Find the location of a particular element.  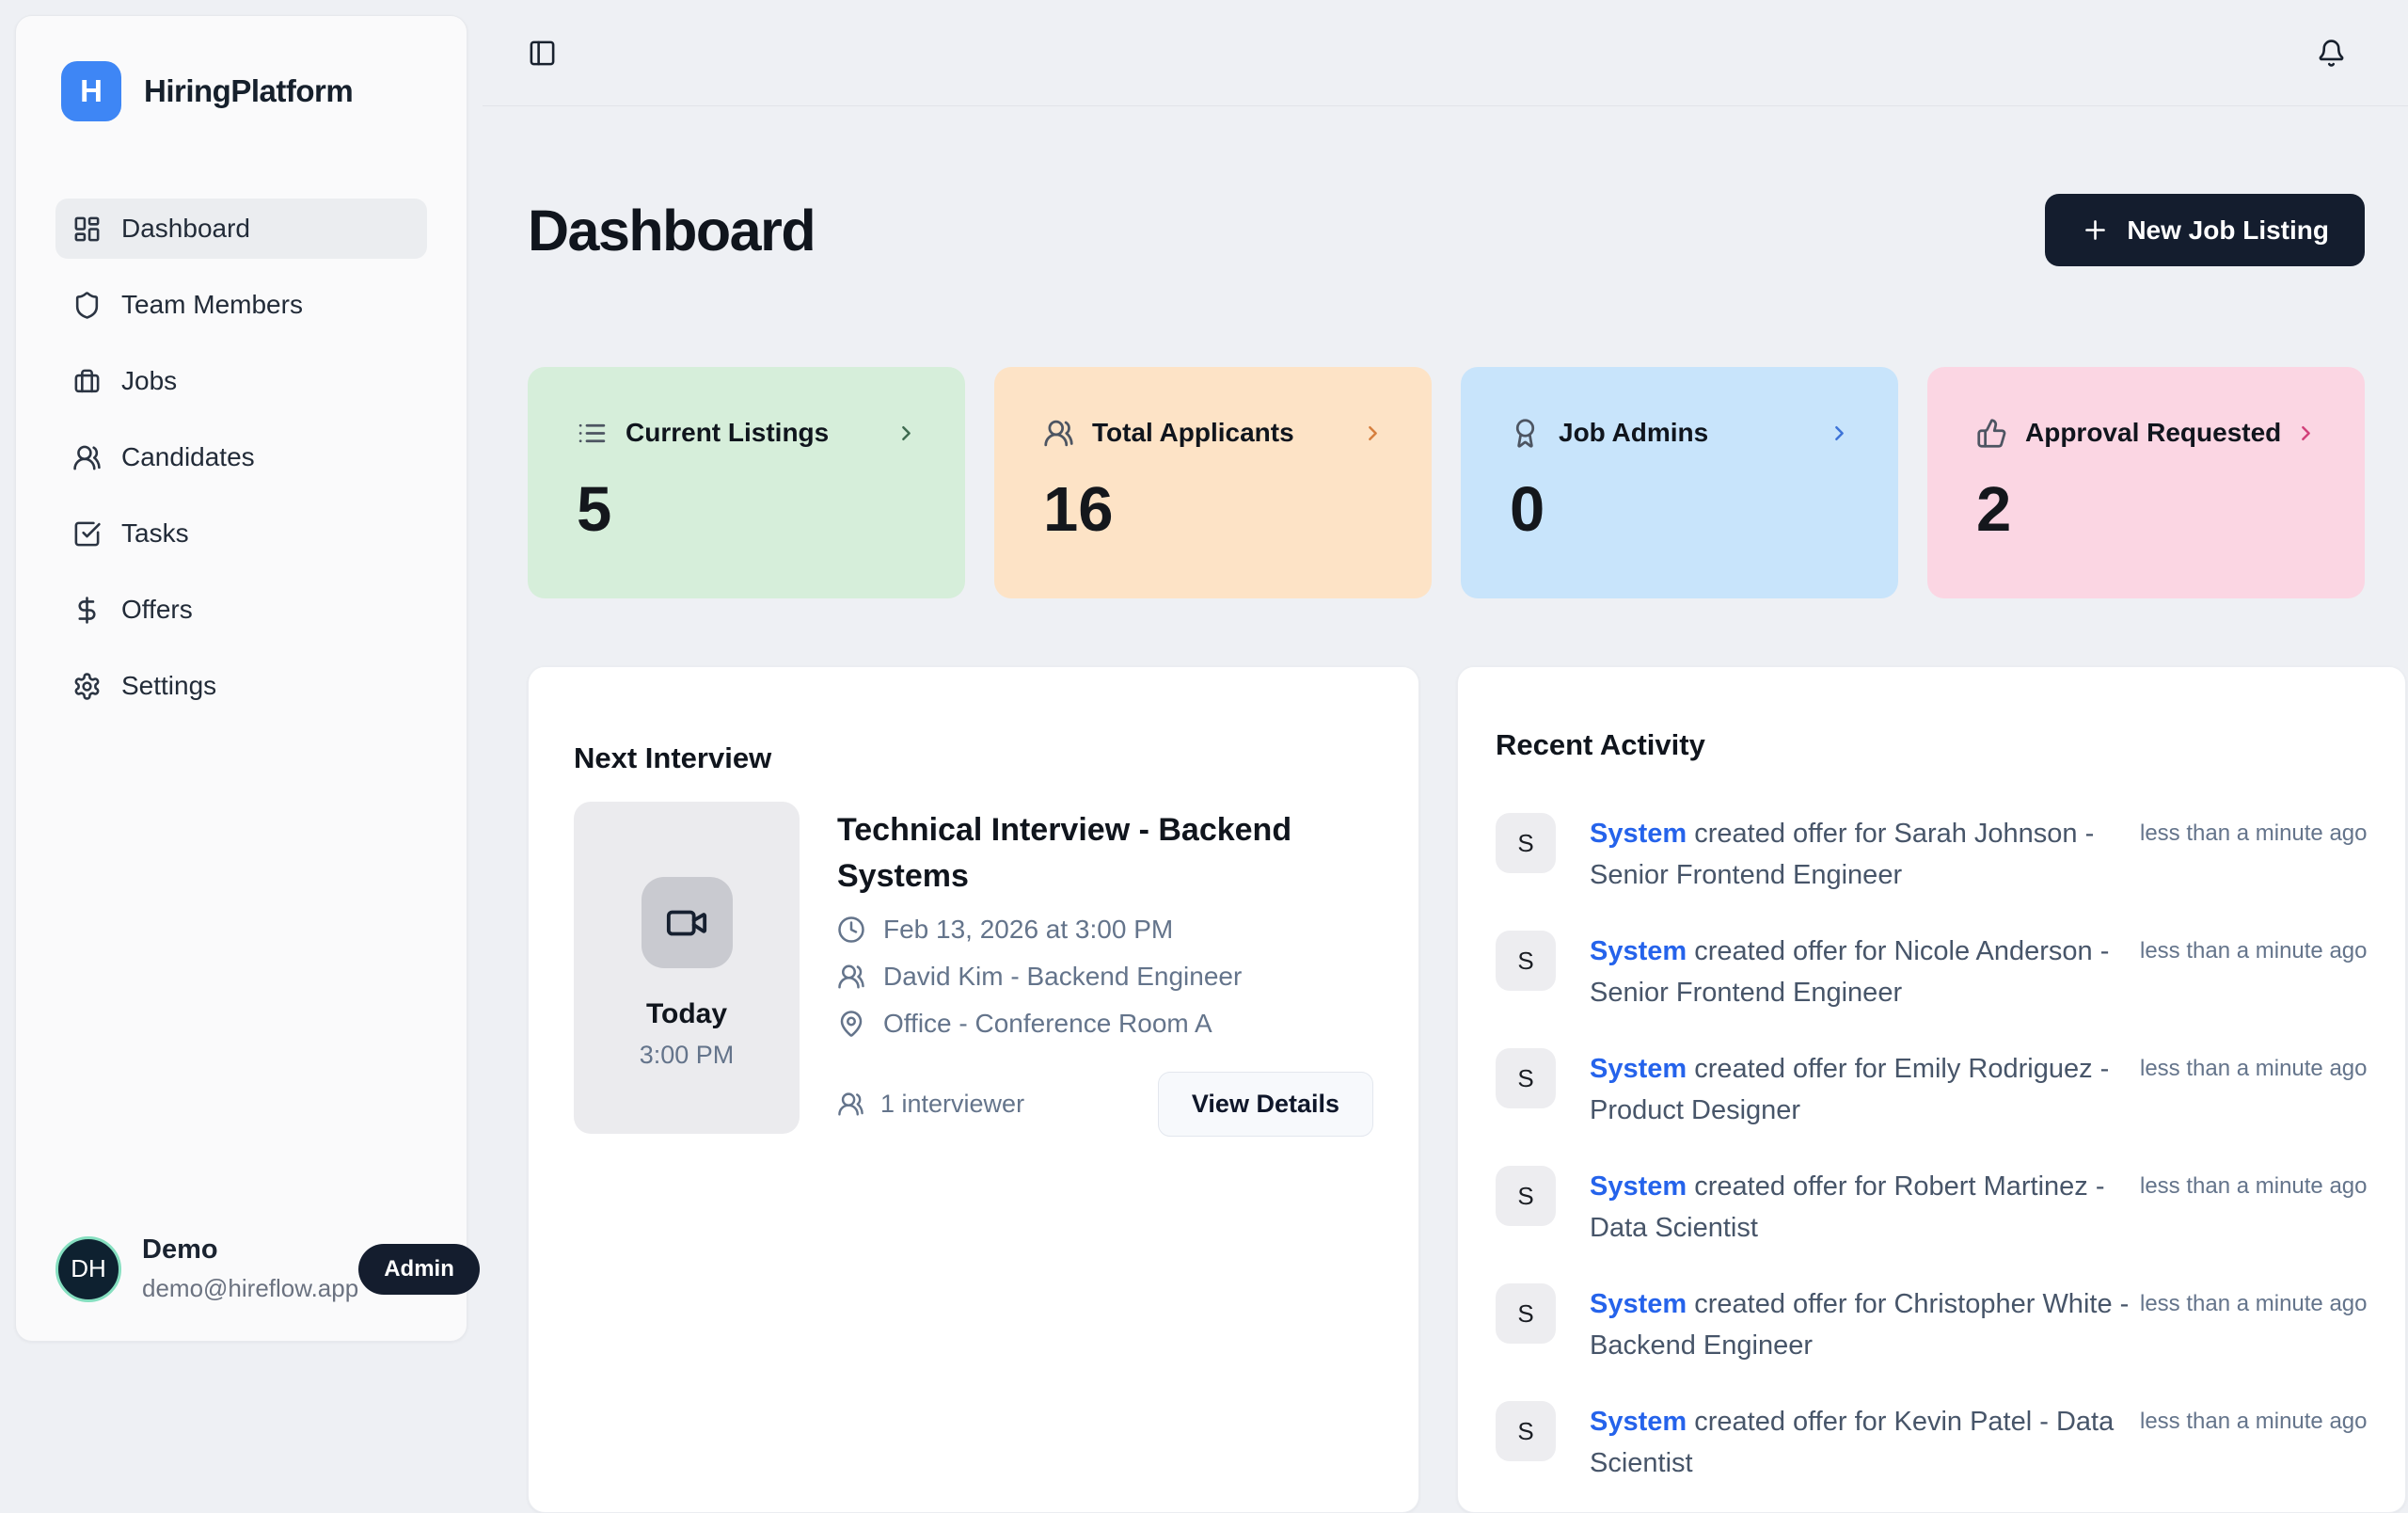

interviewer-count: 1 interviewer is located at coordinates (931, 1104).